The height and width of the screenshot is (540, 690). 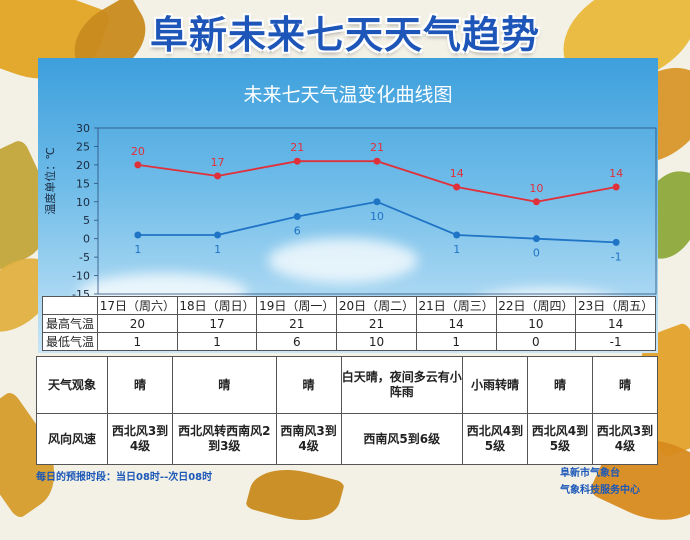 What do you see at coordinates (224, 439) in the screenshot?
I see `wind-cell: 西北风转西南风2到3级` at bounding box center [224, 439].